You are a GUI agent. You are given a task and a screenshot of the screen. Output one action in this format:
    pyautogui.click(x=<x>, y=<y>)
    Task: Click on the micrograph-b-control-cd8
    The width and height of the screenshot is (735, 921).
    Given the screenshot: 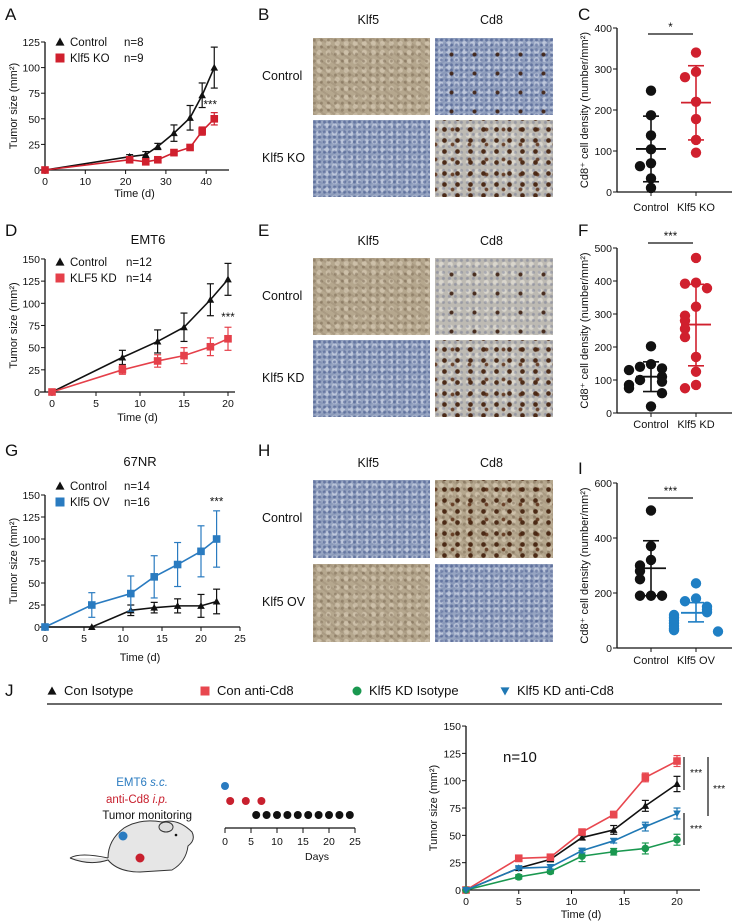 What is the action you would take?
    pyautogui.click(x=494, y=76)
    